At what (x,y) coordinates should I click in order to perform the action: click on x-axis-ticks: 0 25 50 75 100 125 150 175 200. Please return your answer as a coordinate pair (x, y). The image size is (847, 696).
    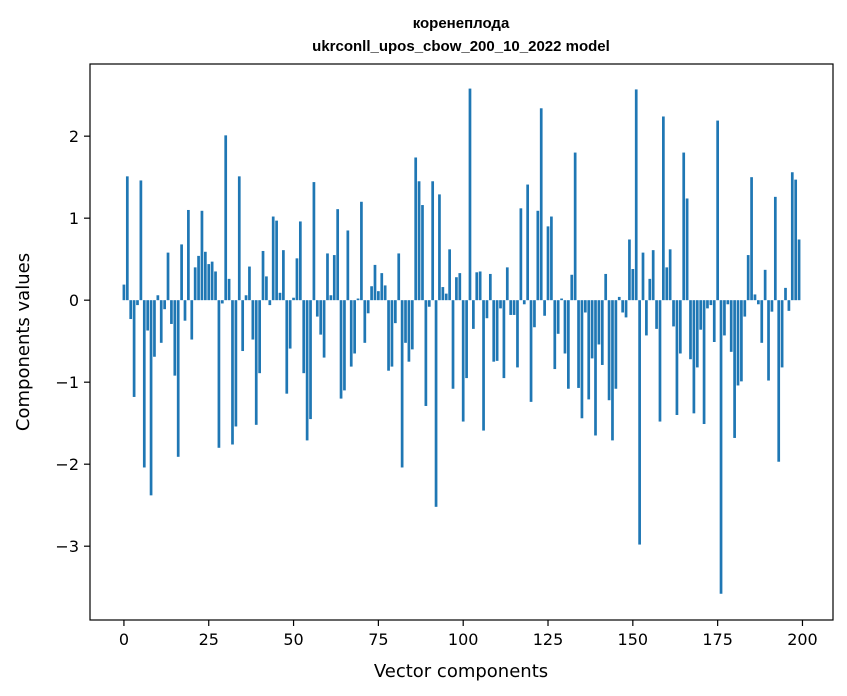
    Looking at the image, I should click on (468, 634).